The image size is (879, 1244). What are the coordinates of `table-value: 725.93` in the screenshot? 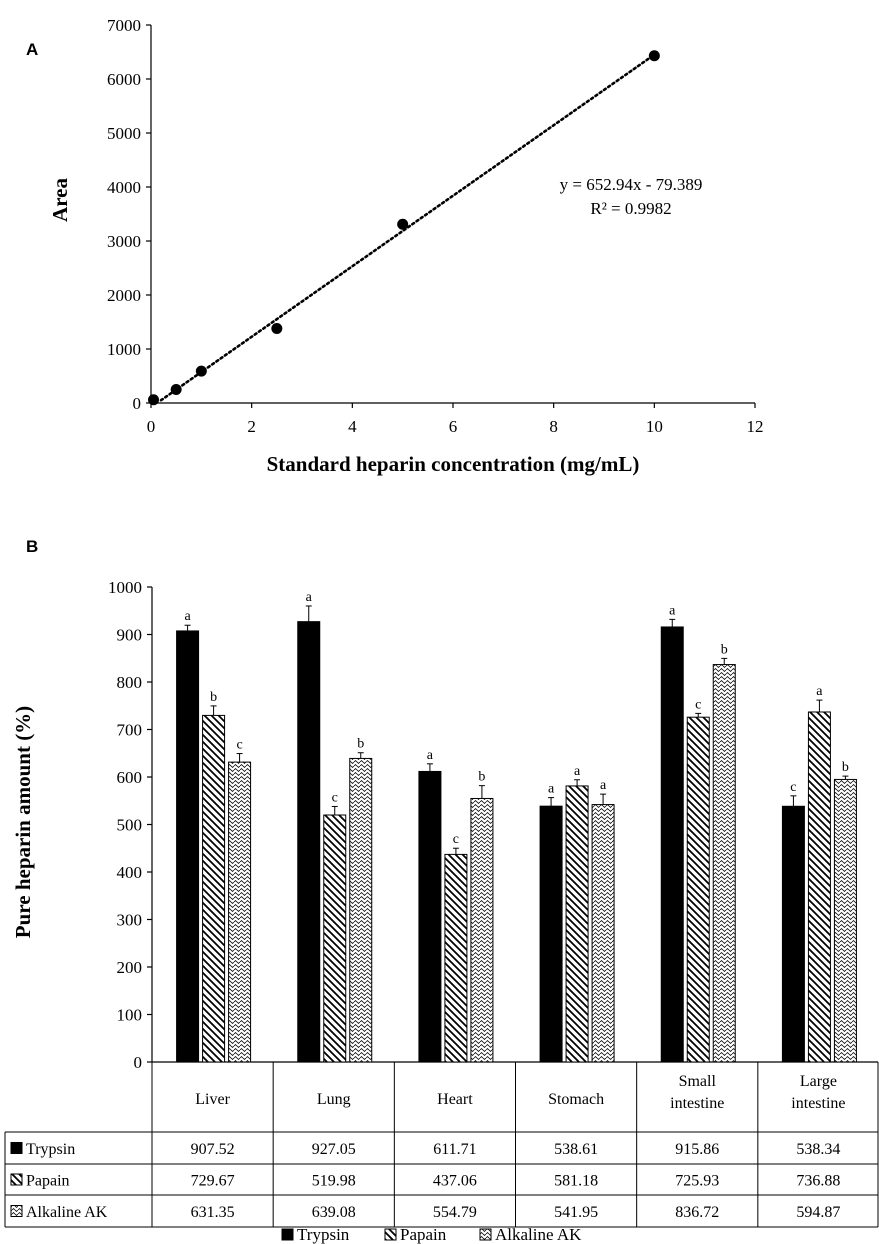 It's located at (697, 1181).